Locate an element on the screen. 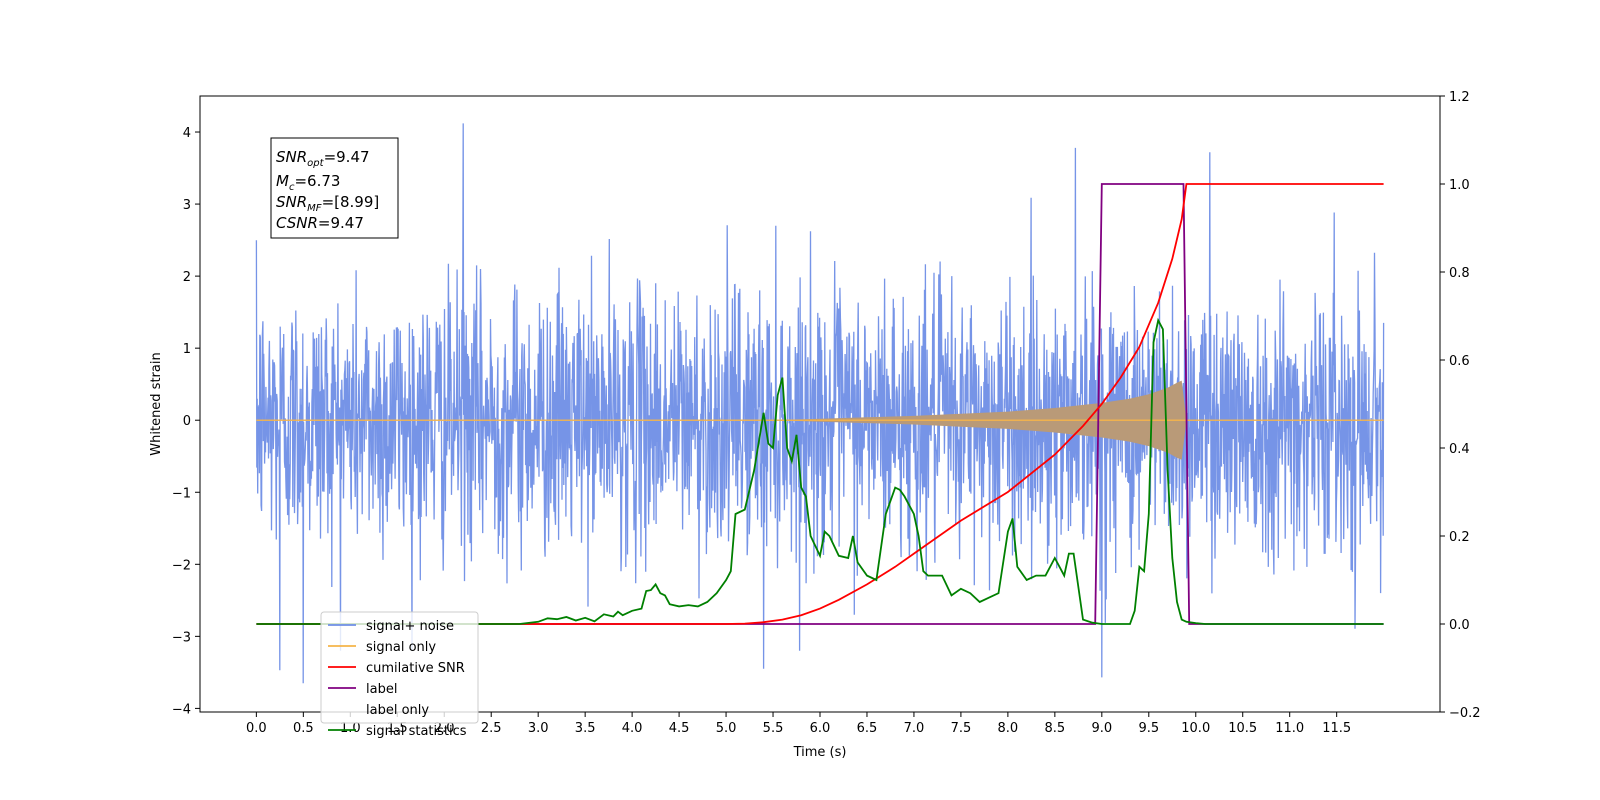 The height and width of the screenshot is (800, 1600). y-tick-label: 0 is located at coordinates (187, 421).